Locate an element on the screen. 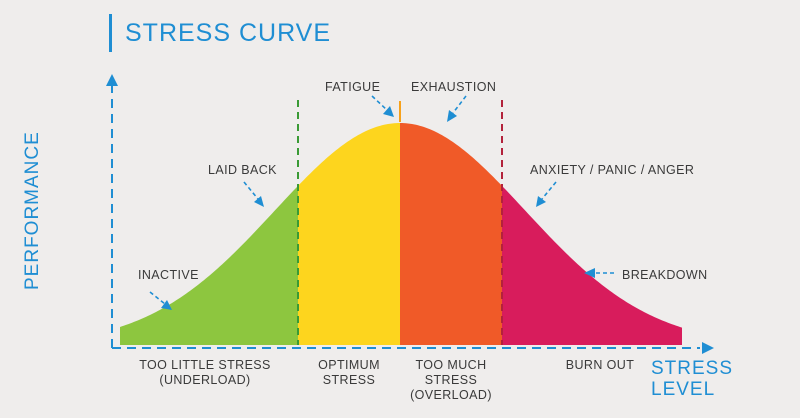  title-accent-bar is located at coordinates (110, 33).